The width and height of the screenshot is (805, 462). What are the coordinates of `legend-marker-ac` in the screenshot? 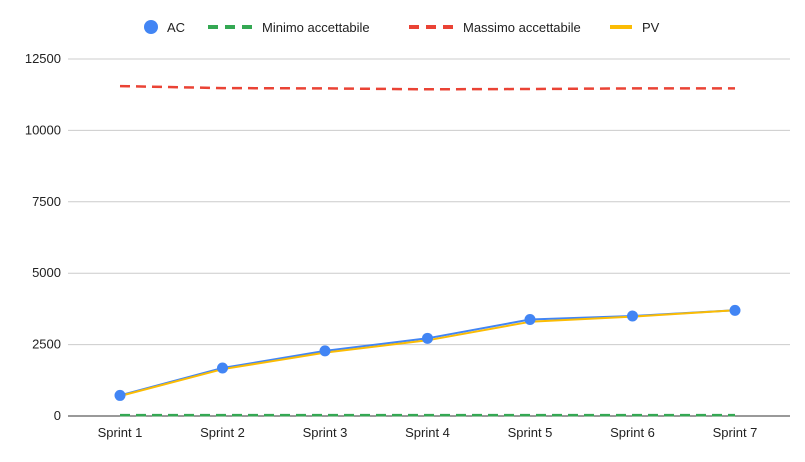 It's located at (151, 27).